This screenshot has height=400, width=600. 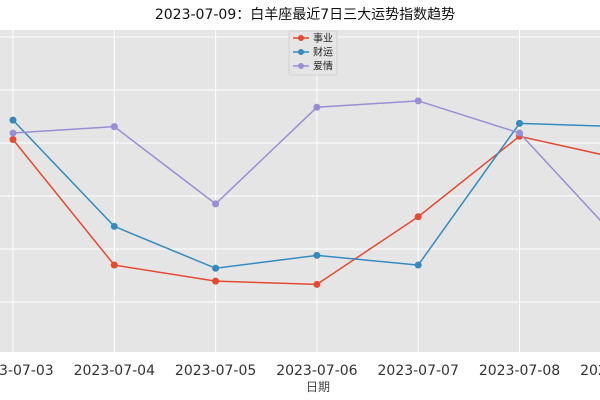 What do you see at coordinates (323, 38) in the screenshot?
I see `legend-label-0: 事业` at bounding box center [323, 38].